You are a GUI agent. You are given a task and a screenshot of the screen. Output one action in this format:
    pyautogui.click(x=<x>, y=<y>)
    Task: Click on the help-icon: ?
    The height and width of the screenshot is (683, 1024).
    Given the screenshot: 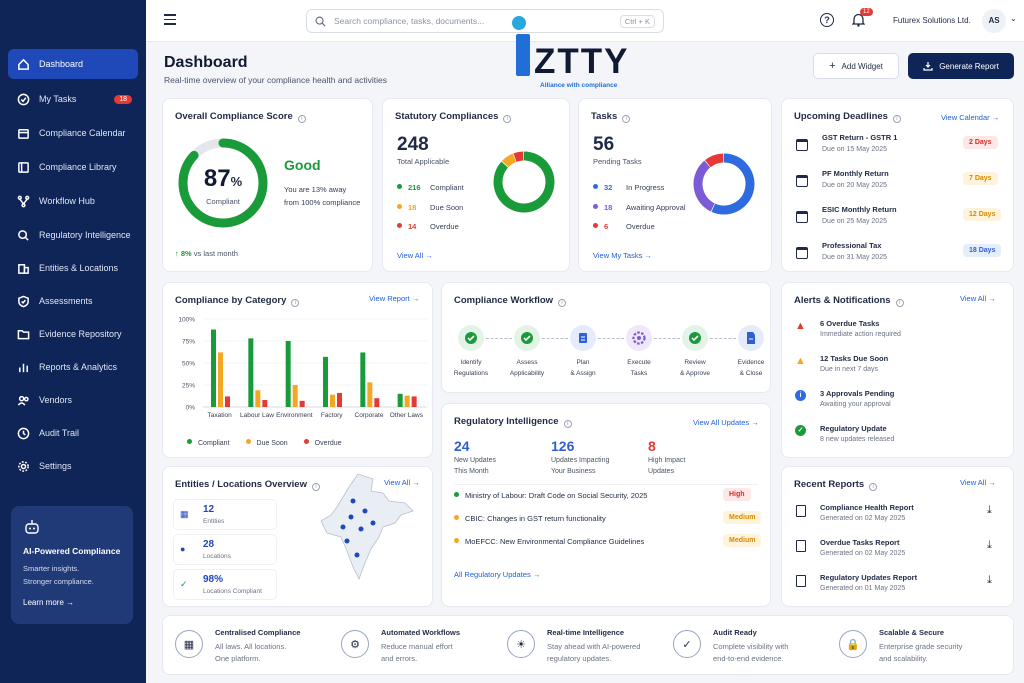 What is the action you would take?
    pyautogui.click(x=827, y=20)
    